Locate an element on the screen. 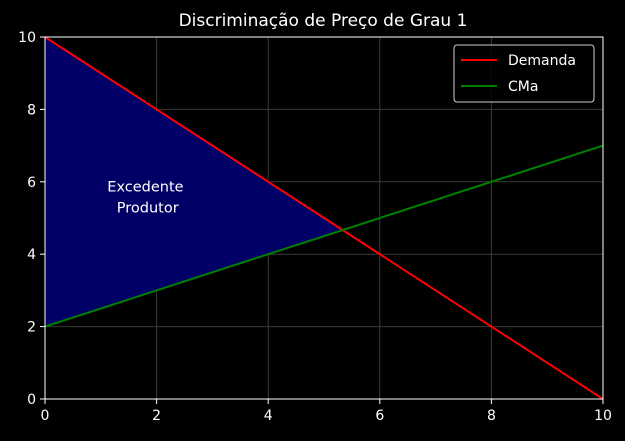 The width and height of the screenshot is (625, 441). legend-label-demanda: Demanda is located at coordinates (542, 61).